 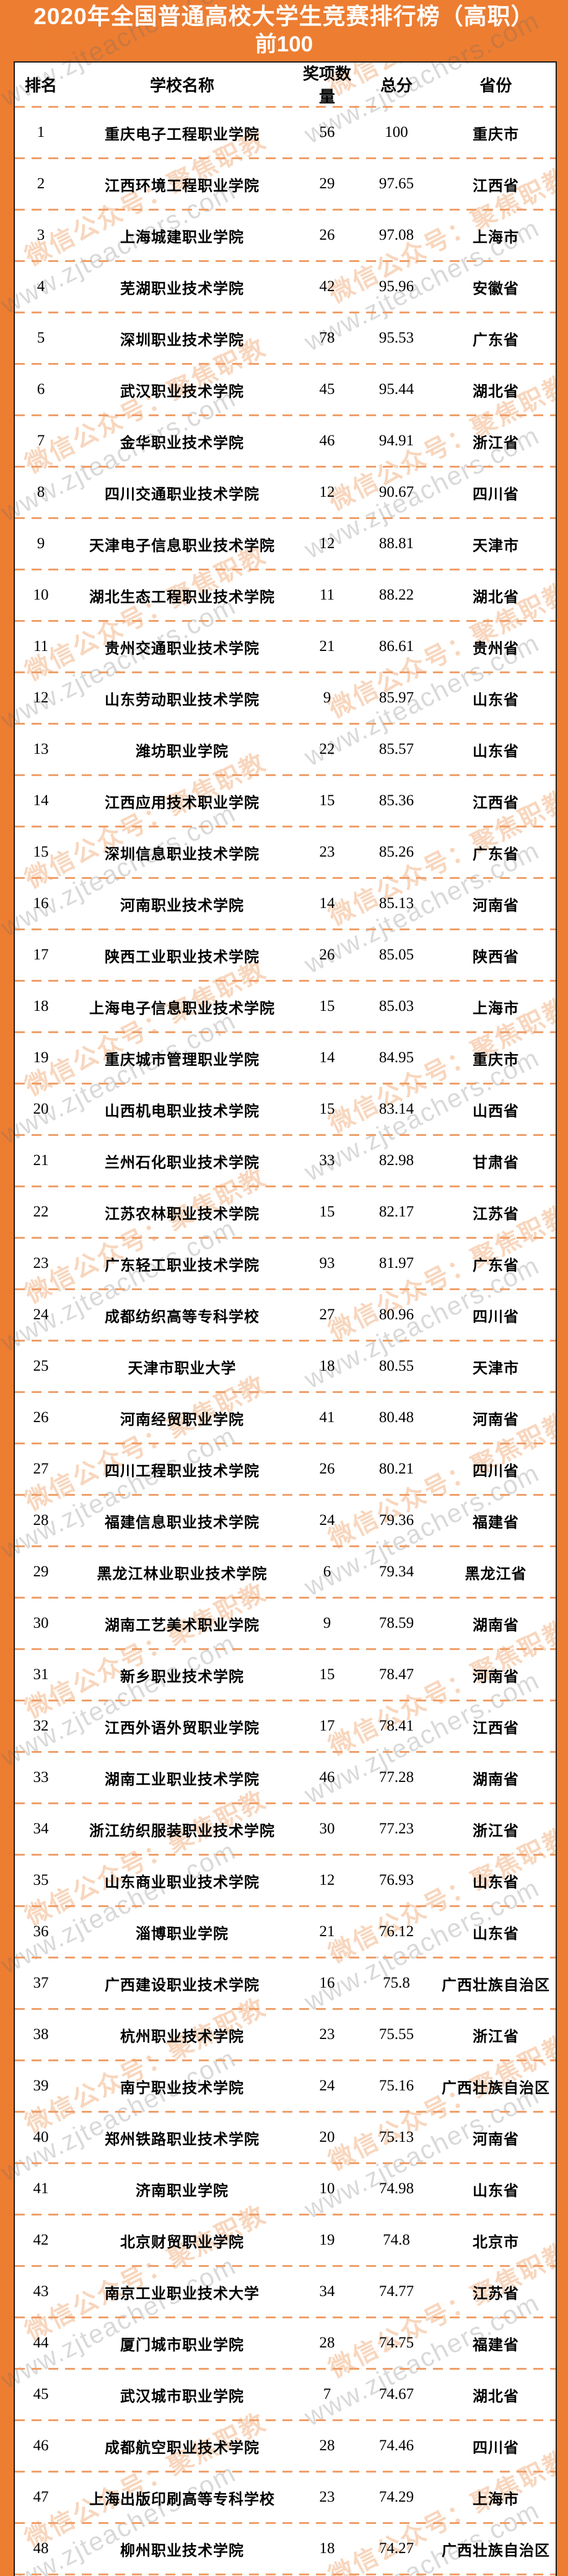 I want to click on school-cell: 厦门城市职业学院, so click(x=182, y=2345).